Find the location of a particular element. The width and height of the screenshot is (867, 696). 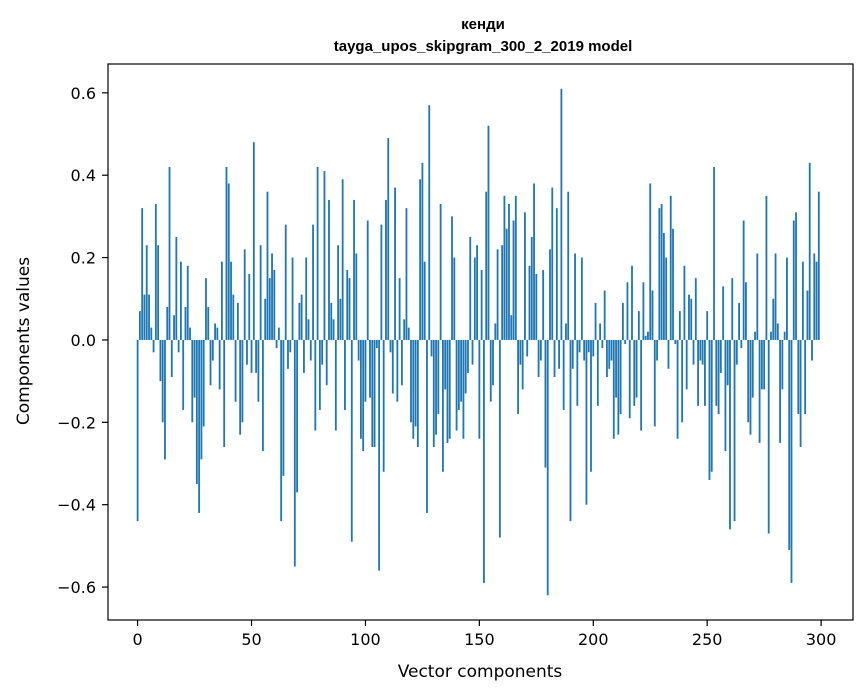

y-tick-label: −0.4 is located at coordinates (76, 505).